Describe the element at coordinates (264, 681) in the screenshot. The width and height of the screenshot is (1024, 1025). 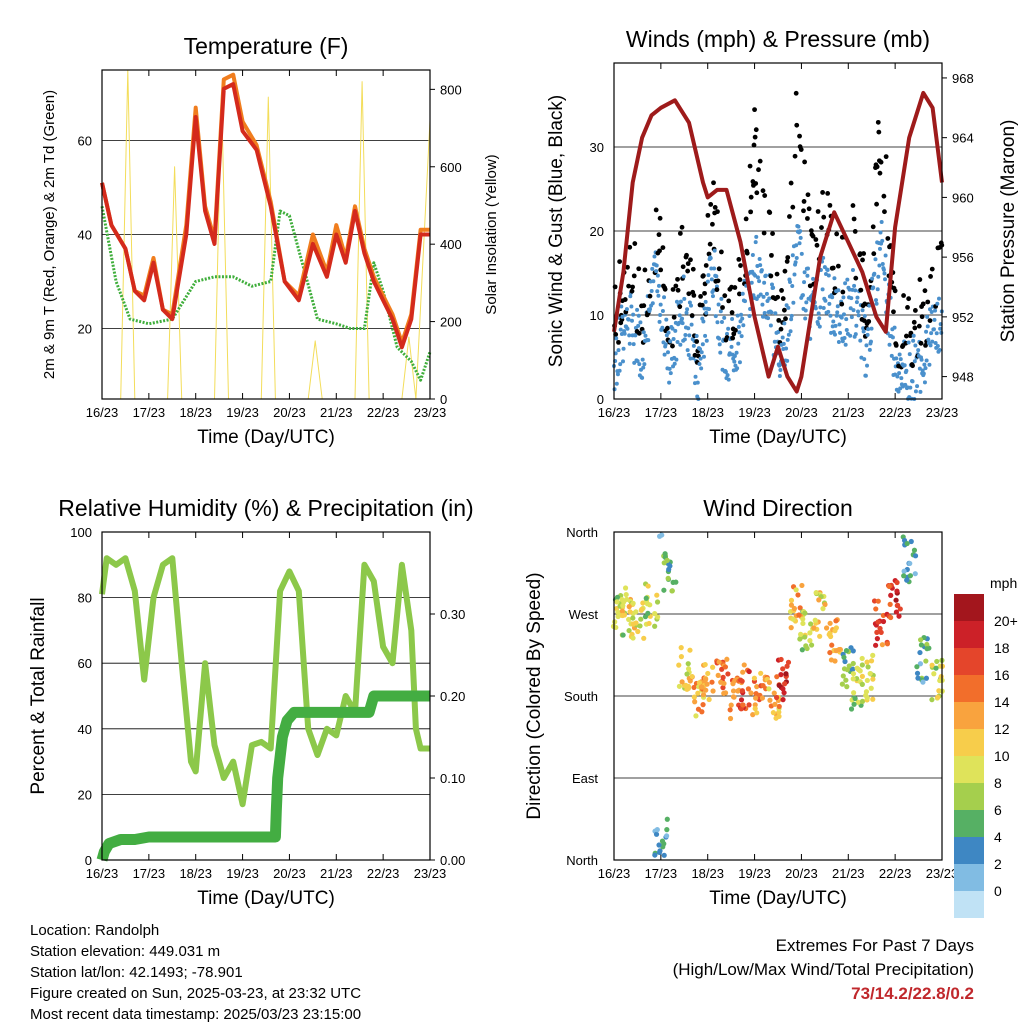
I see `rh-line` at that location.